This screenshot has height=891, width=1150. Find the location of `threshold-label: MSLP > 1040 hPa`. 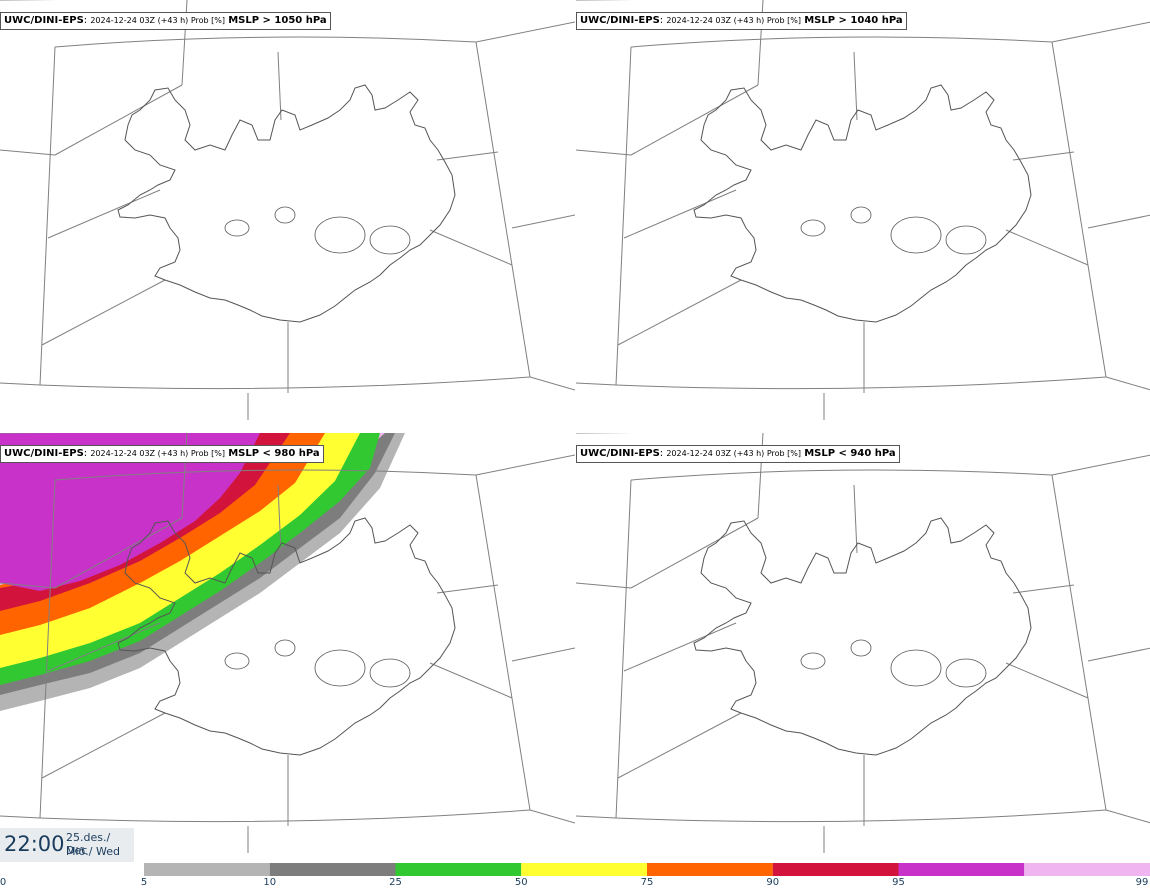

threshold-label: MSLP > 1040 hPa is located at coordinates (853, 20).